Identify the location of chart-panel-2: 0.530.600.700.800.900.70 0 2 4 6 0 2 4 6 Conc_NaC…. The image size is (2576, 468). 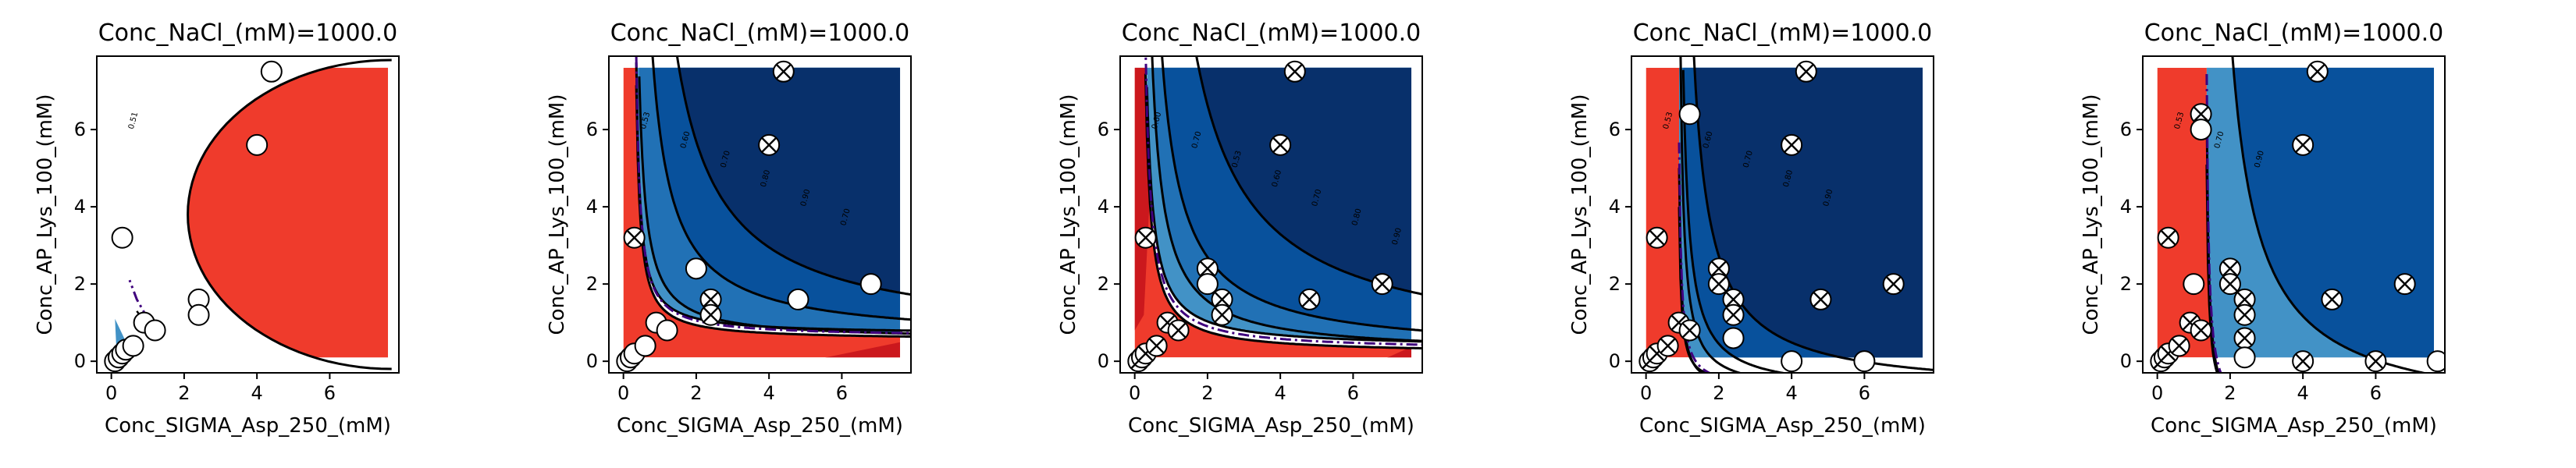
(729, 229).